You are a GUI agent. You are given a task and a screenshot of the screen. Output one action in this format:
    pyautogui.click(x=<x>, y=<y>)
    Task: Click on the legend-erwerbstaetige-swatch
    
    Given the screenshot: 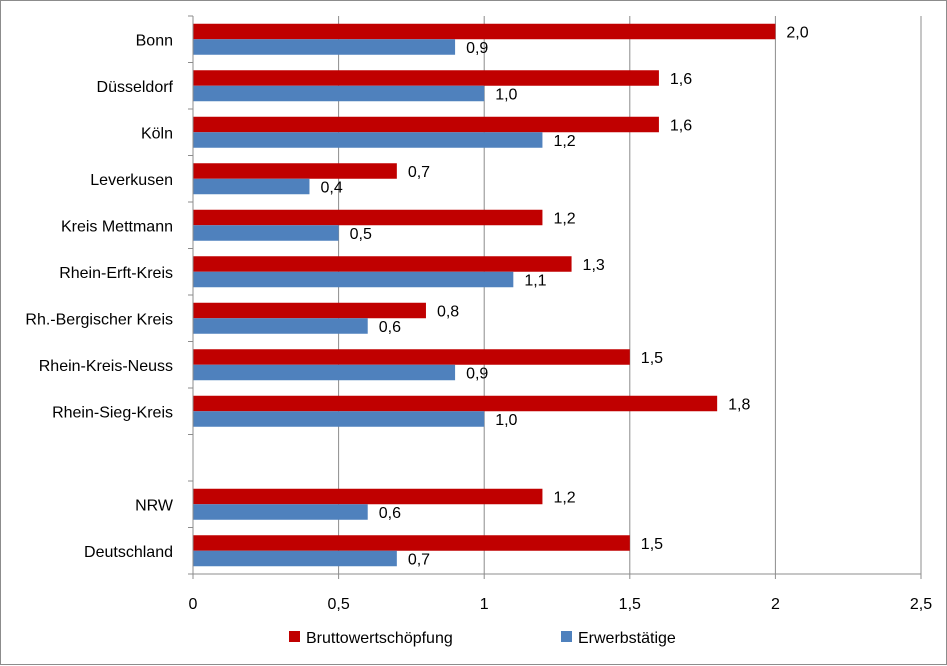 What is the action you would take?
    pyautogui.click(x=566, y=636)
    